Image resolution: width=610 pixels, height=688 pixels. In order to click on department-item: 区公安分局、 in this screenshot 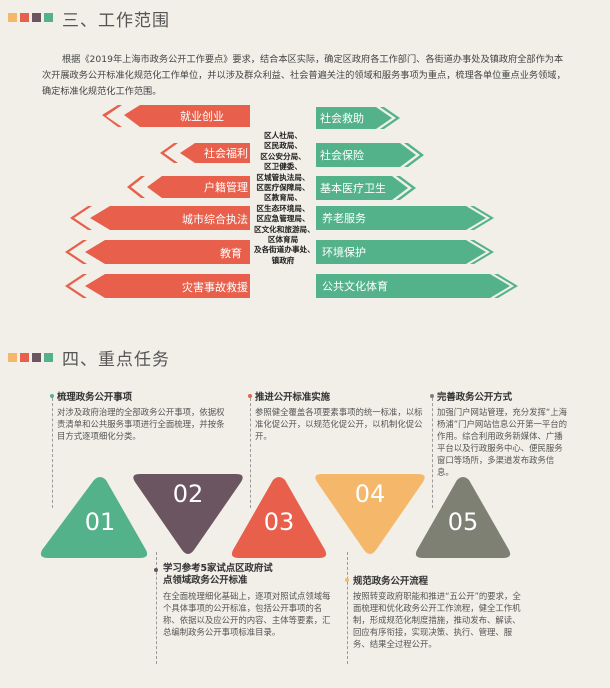, I will do `click(283, 156)`.